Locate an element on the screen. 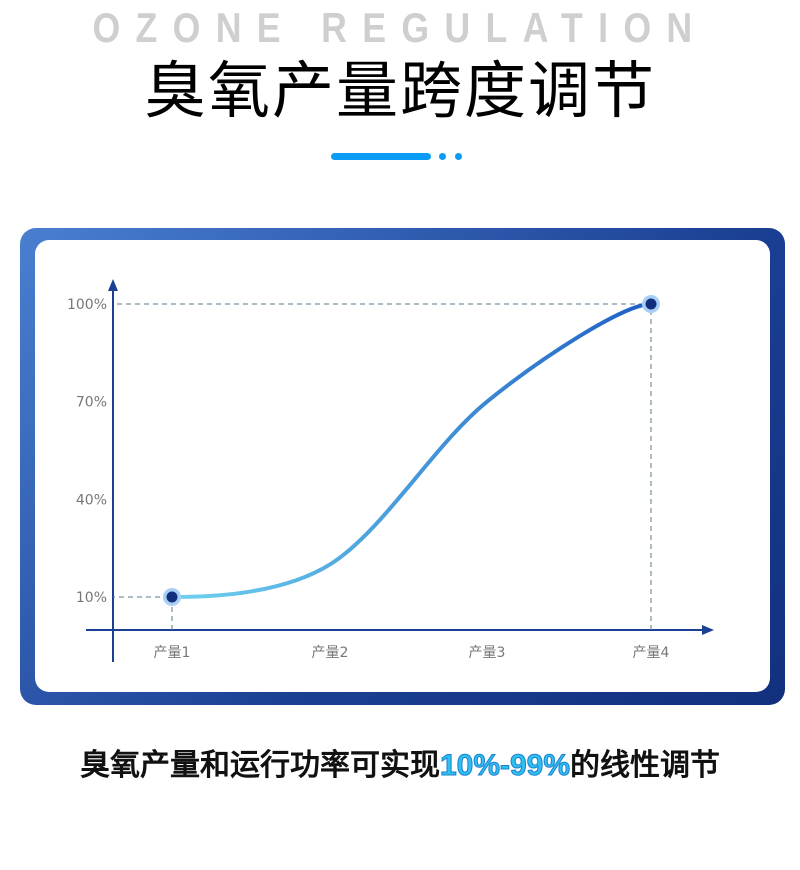 The width and height of the screenshot is (800, 870). x-tick-label: 产量1 is located at coordinates (172, 653).